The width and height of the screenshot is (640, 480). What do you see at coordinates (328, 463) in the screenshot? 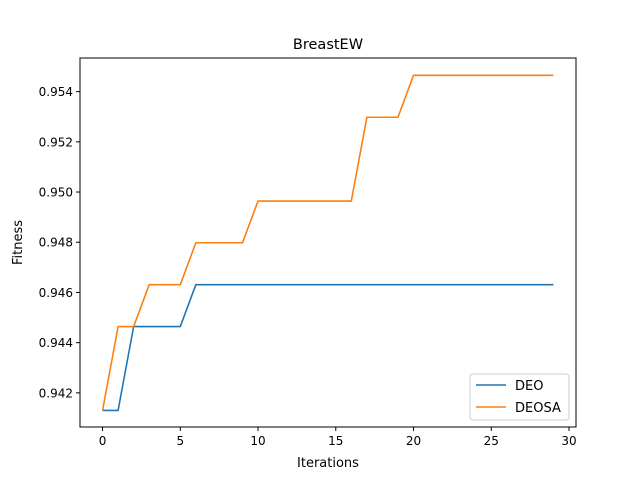
I see `x-axis-label: Iterations` at bounding box center [328, 463].